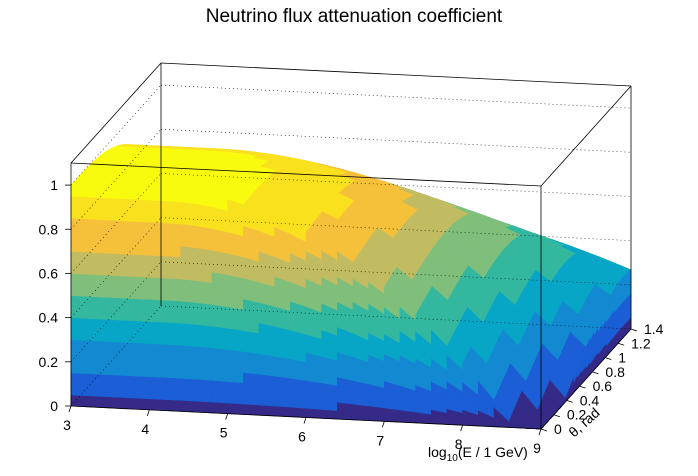 The height and width of the screenshot is (476, 698). Describe the element at coordinates (49, 229) in the screenshot. I see `z-tick-label: 0.8` at that location.